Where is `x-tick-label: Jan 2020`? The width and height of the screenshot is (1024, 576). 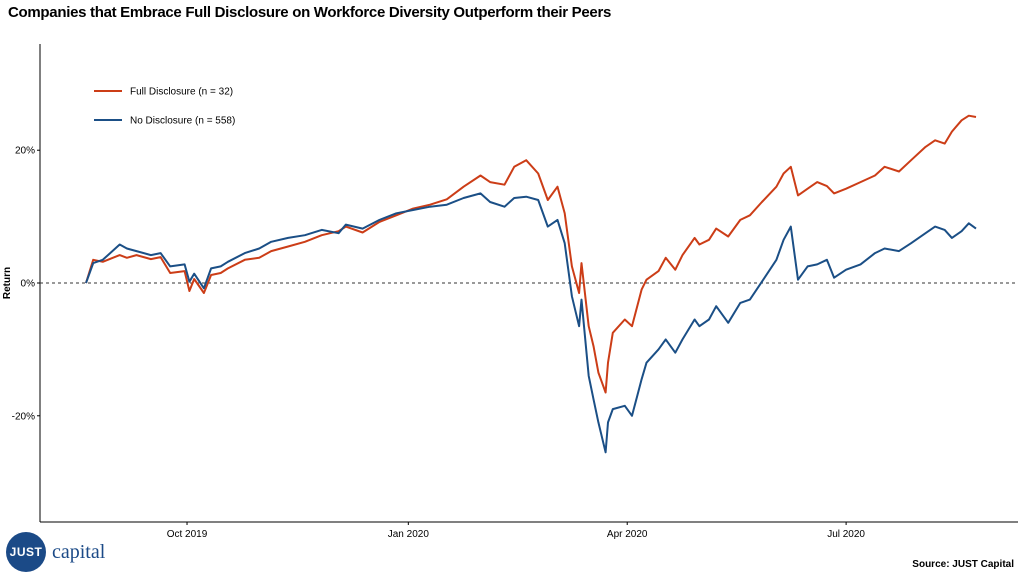
x-tick-label: Jan 2020 is located at coordinates (409, 534).